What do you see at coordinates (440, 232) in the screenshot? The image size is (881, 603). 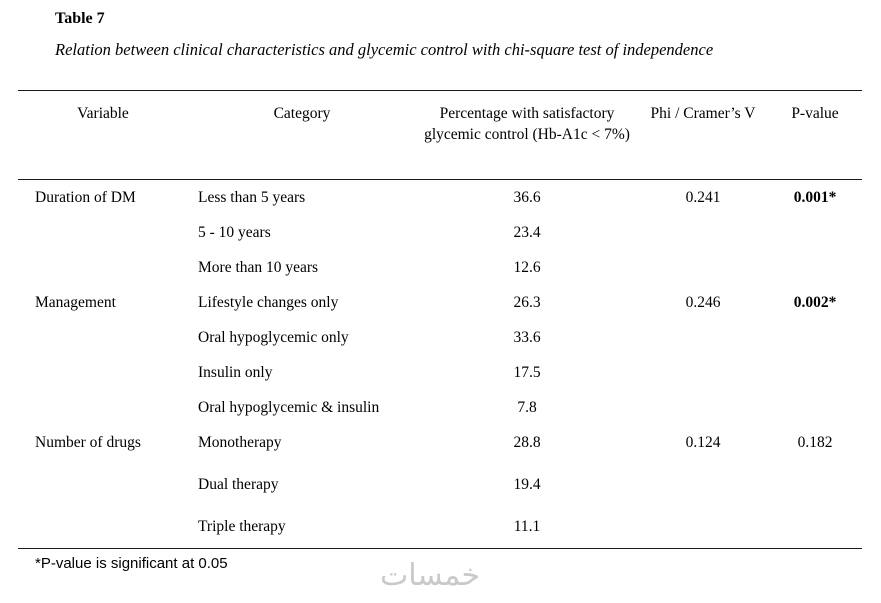 I see `table-row: 5 - 10 years 23.4` at bounding box center [440, 232].